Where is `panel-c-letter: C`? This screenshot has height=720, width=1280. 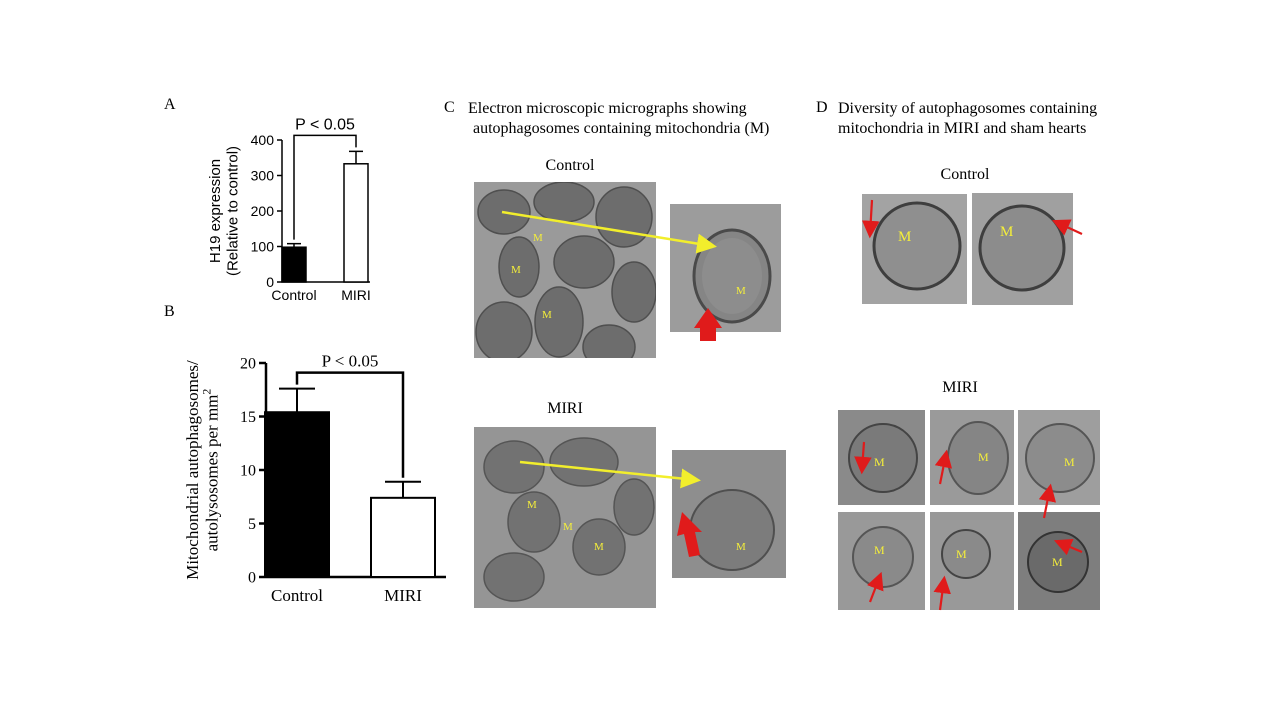 panel-c-letter: C is located at coordinates (449, 107).